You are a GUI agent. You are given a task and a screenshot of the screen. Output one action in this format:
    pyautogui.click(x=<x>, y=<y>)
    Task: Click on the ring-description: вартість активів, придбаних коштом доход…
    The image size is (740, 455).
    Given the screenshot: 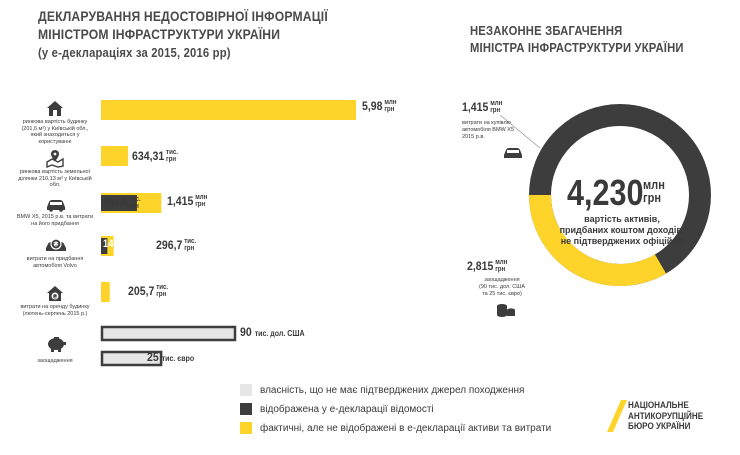 What is the action you would take?
    pyautogui.click(x=622, y=230)
    